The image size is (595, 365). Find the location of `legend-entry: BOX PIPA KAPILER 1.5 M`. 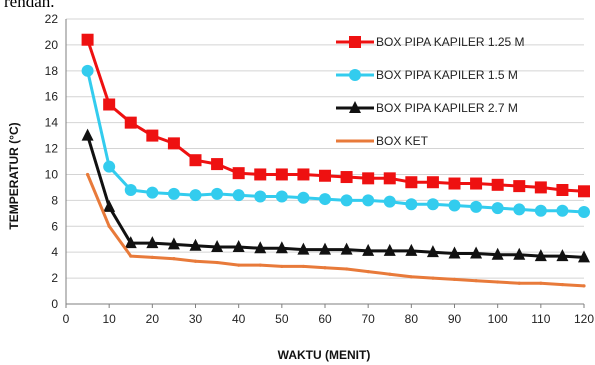

legend-entry: BOX PIPA KAPILER 1.5 M is located at coordinates (427, 75).